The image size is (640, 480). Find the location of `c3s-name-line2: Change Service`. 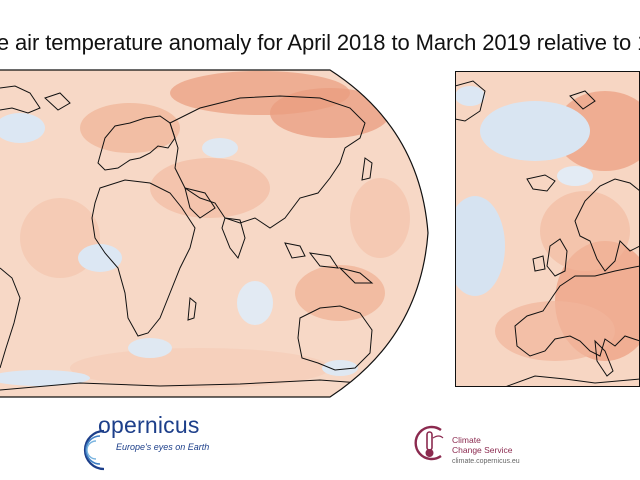

c3s-name-line2: Change Service is located at coordinates (482, 450).